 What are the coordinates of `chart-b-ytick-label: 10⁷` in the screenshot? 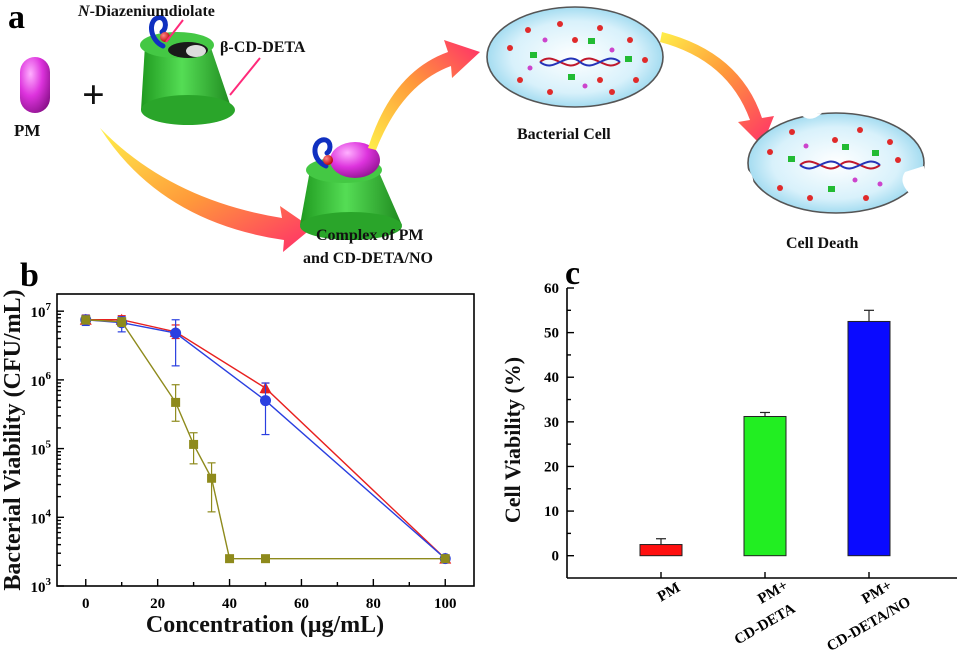 It's located at (41, 311).